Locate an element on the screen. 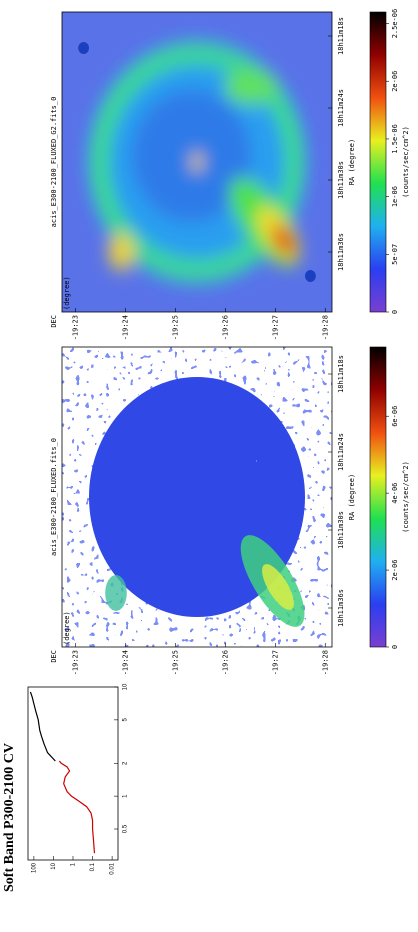 This screenshot has height=932, width=418. shell-inner is located at coordinates (192, 156).